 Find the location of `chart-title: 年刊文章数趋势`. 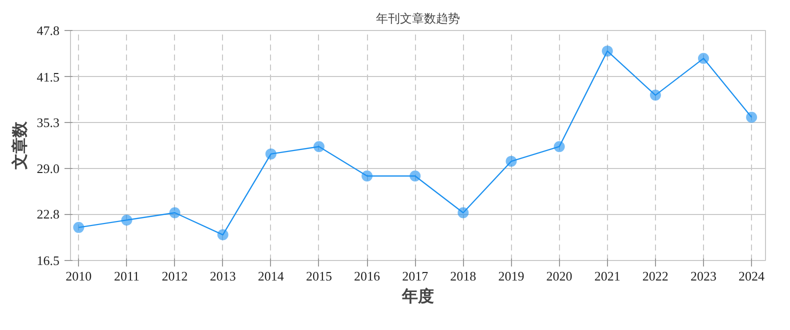

chart-title: 年刊文章数趋势 is located at coordinates (418, 19).